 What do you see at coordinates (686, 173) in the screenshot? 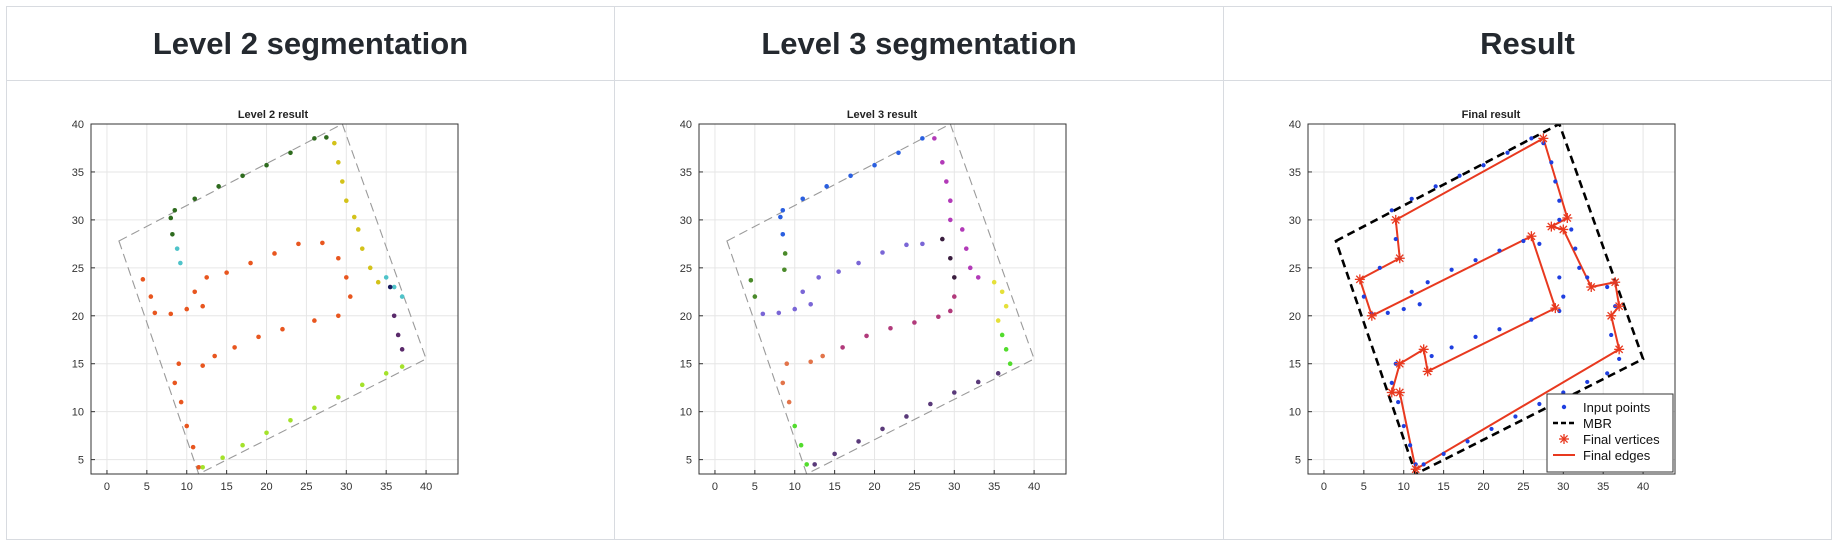
I see `y-tick-label: 35` at bounding box center [686, 173].